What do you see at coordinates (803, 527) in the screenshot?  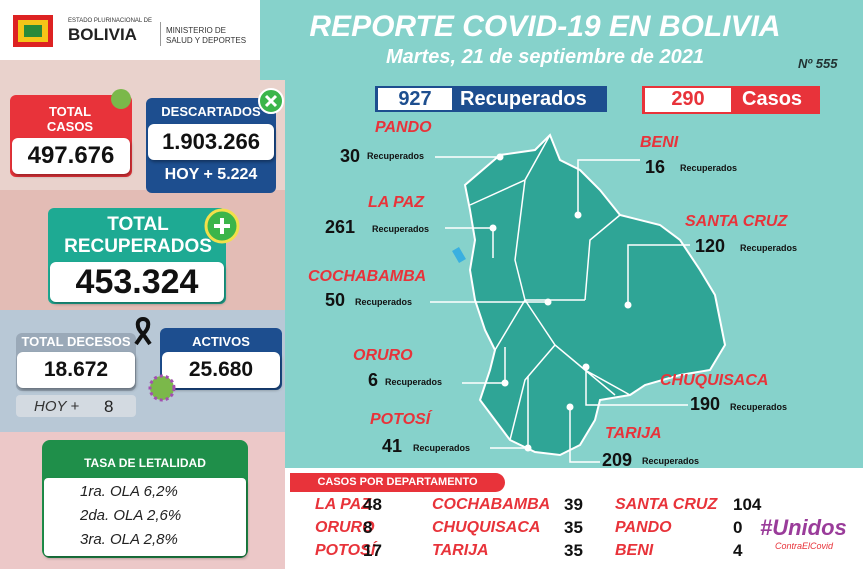 I see `hashtag: #Unidos` at bounding box center [803, 527].